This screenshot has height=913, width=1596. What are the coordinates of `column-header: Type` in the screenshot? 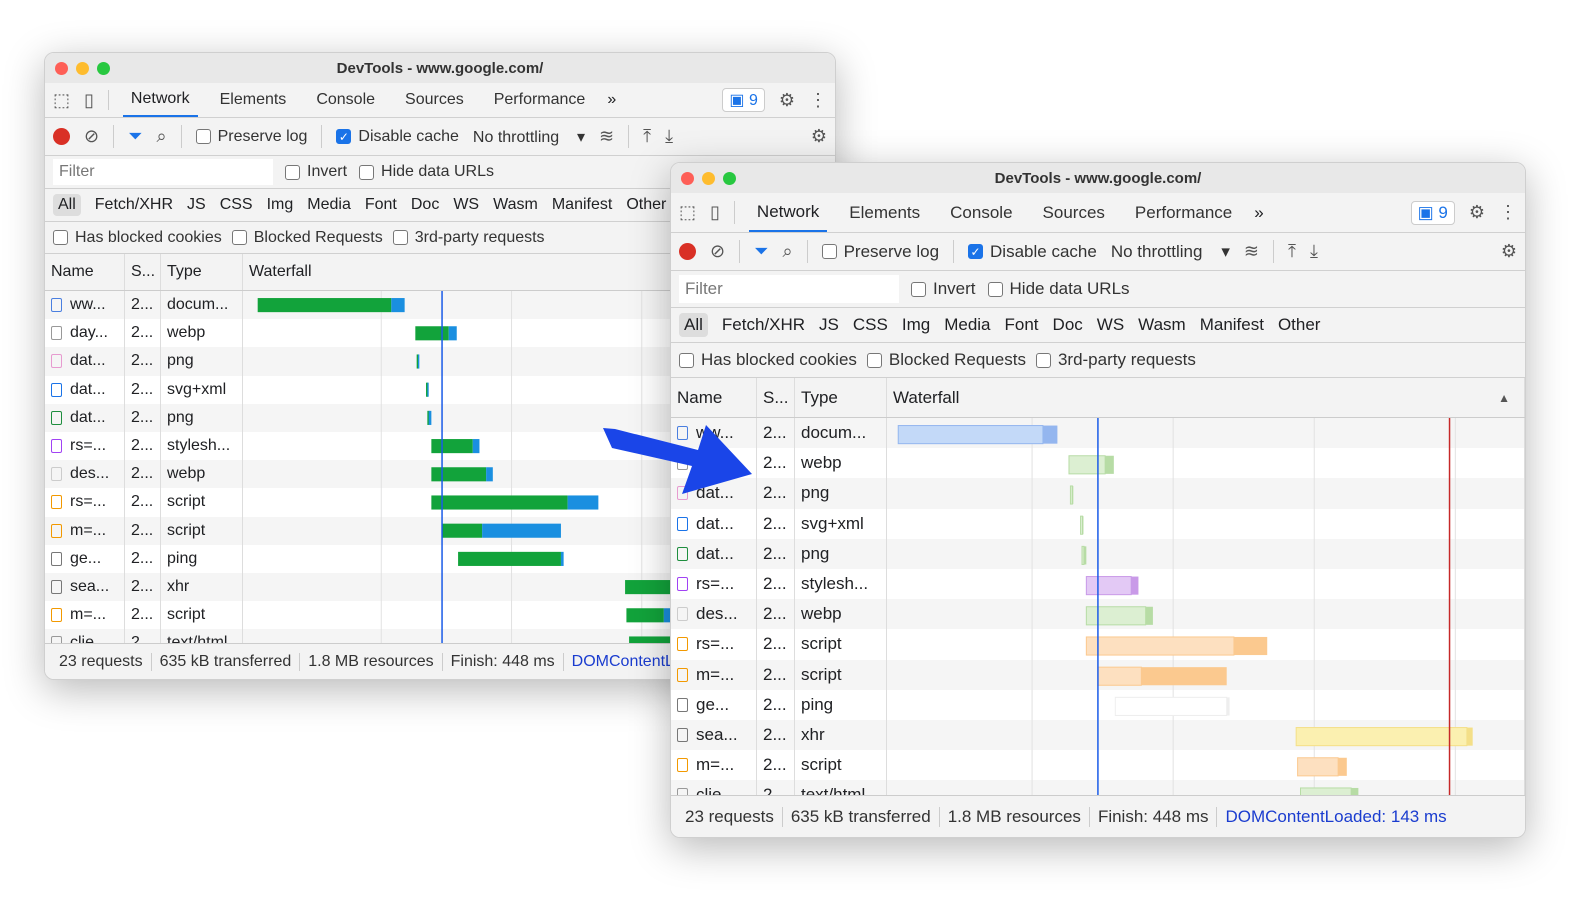 It's located at (202, 272).